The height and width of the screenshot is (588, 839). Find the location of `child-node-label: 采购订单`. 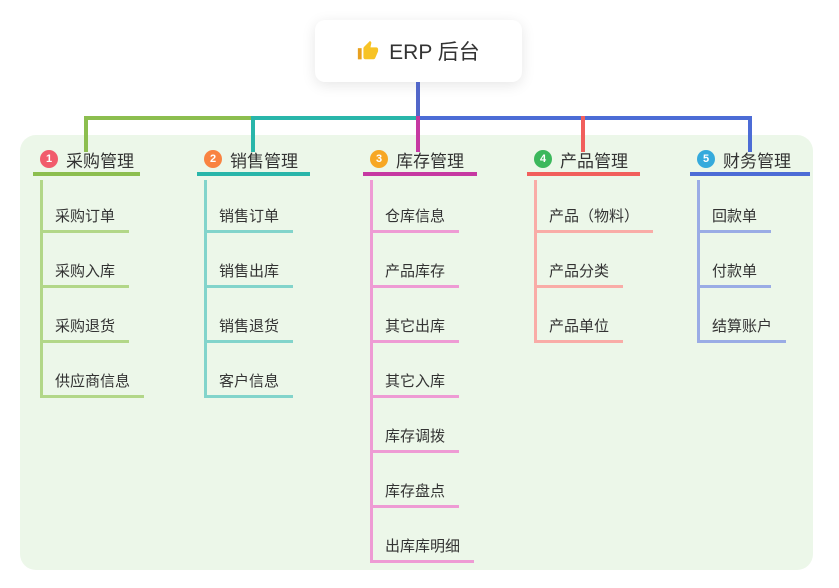

child-node-label: 采购订单 is located at coordinates (85, 216).